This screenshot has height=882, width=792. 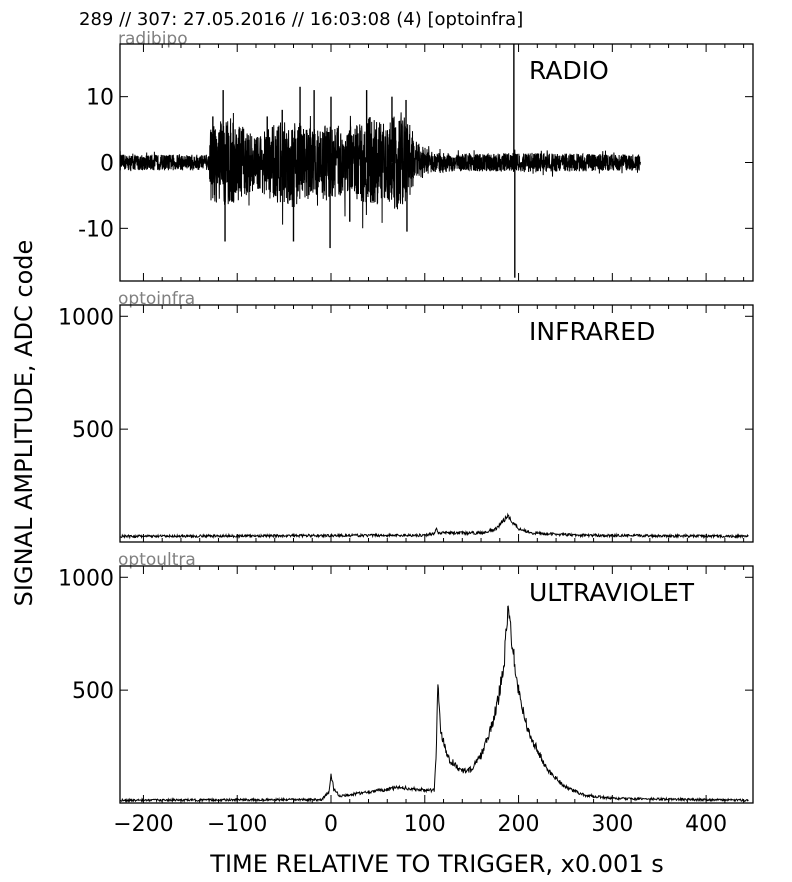 I want to click on x-tick-label: 300, so click(x=612, y=824).